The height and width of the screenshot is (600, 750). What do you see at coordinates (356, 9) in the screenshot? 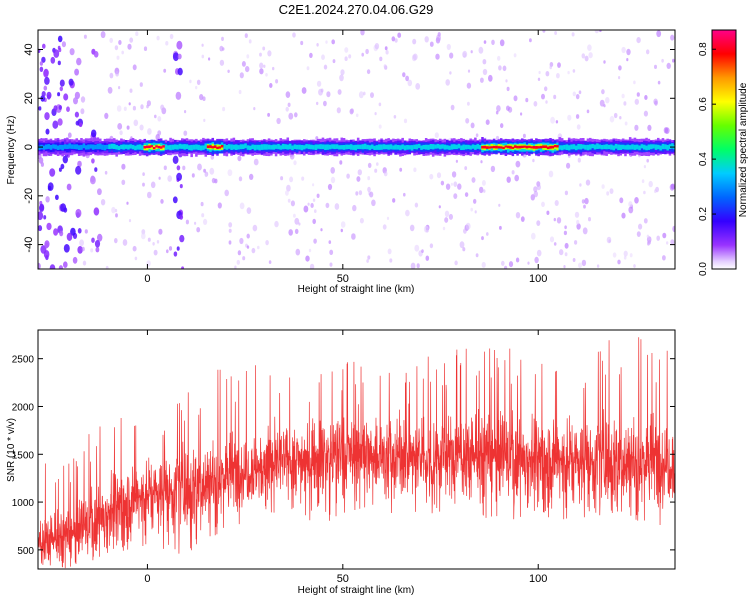
I see `chart-title: C2E1.2024.270.04.06.G29` at bounding box center [356, 9].